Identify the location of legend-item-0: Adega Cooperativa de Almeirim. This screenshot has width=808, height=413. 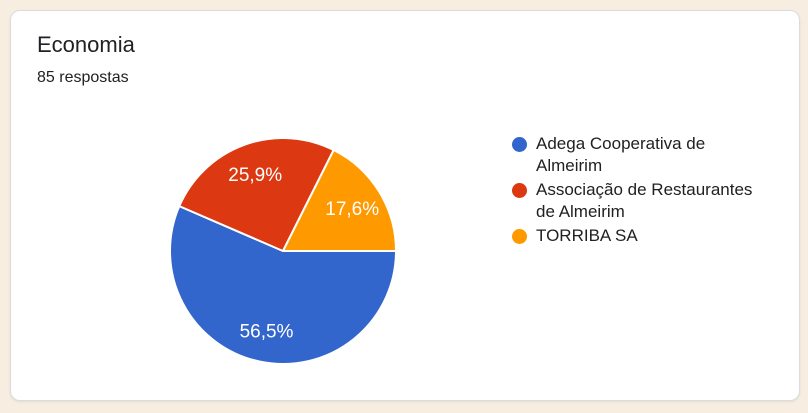
(641, 155).